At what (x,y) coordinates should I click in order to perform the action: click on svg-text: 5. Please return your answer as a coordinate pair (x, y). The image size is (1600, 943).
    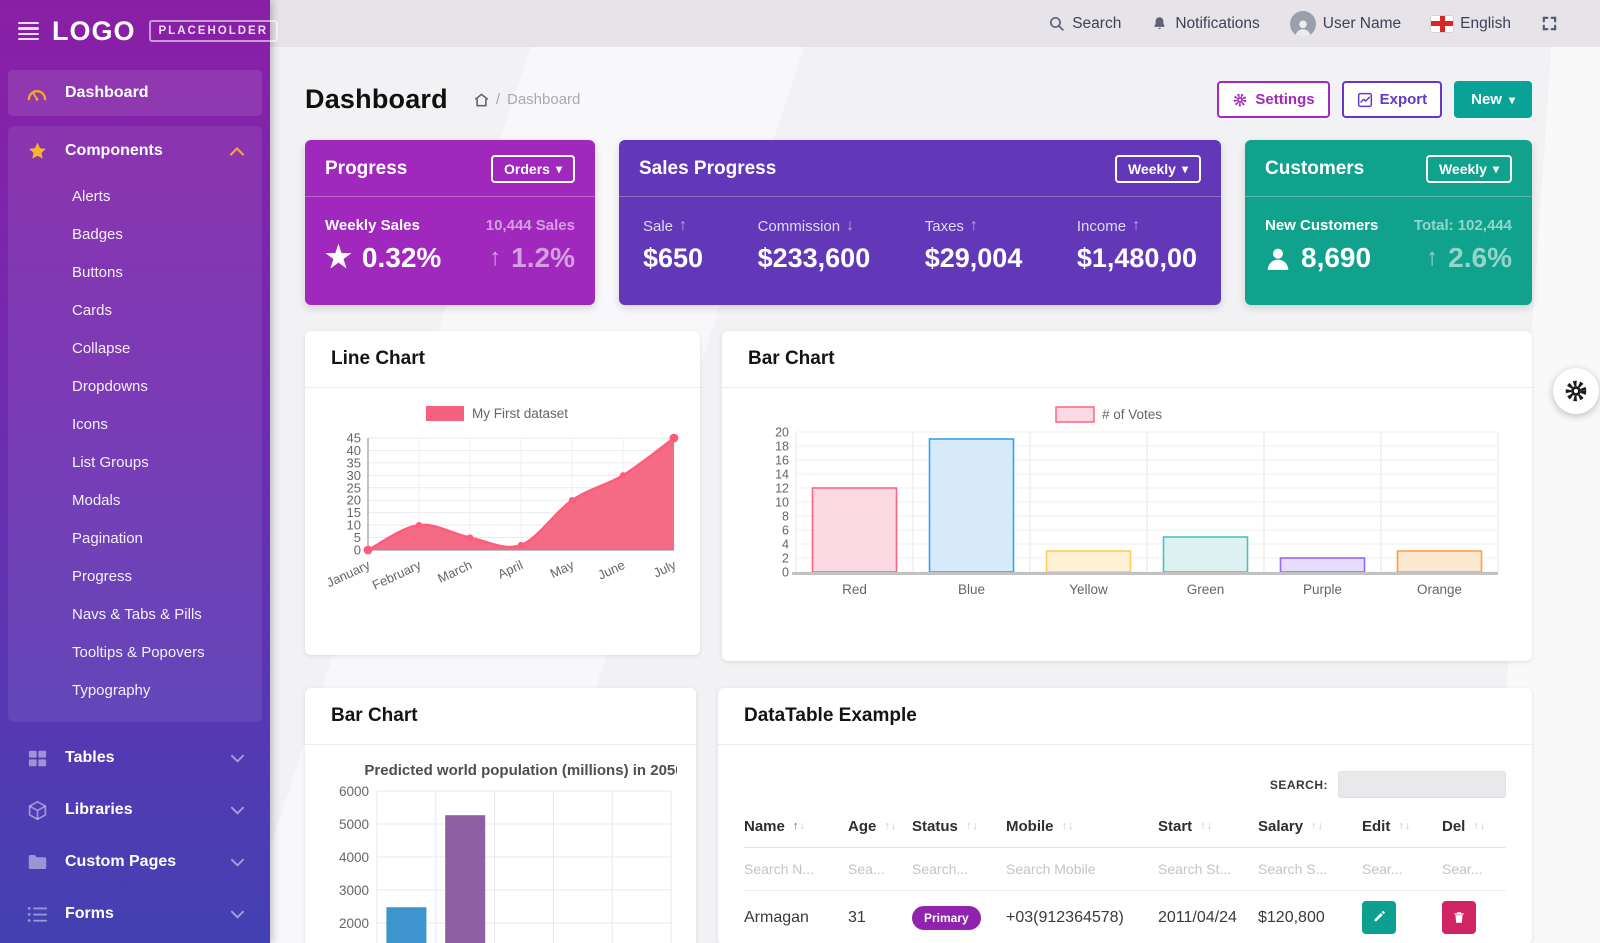
    Looking at the image, I should click on (356, 537).